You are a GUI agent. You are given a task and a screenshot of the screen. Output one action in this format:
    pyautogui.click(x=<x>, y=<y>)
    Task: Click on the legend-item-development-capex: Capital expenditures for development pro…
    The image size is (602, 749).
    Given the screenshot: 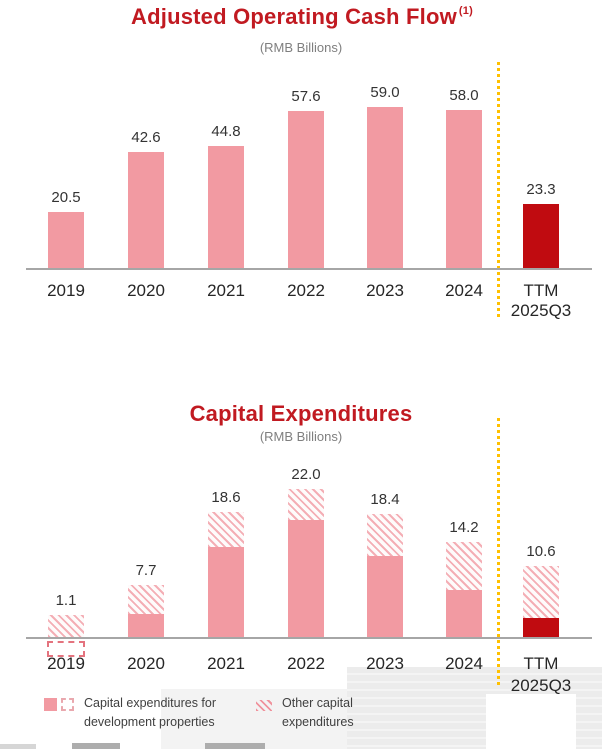 What is the action you would take?
    pyautogui.click(x=150, y=713)
    